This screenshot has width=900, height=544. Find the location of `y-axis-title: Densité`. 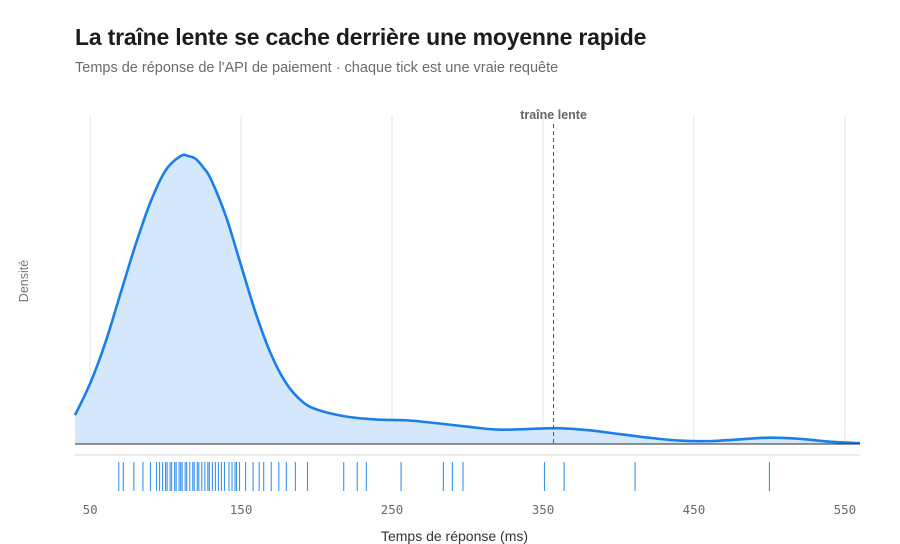

y-axis-title: Densité is located at coordinates (24, 281).